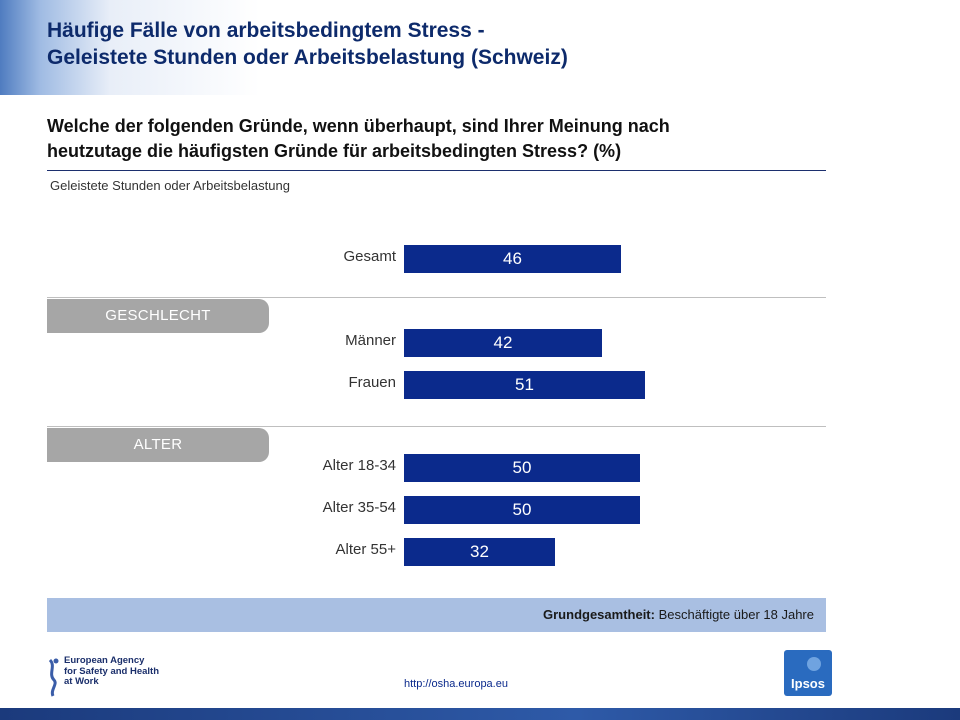  What do you see at coordinates (736, 614) in the screenshot?
I see `base-value: Beschäftigte über 18 Jahre` at bounding box center [736, 614].